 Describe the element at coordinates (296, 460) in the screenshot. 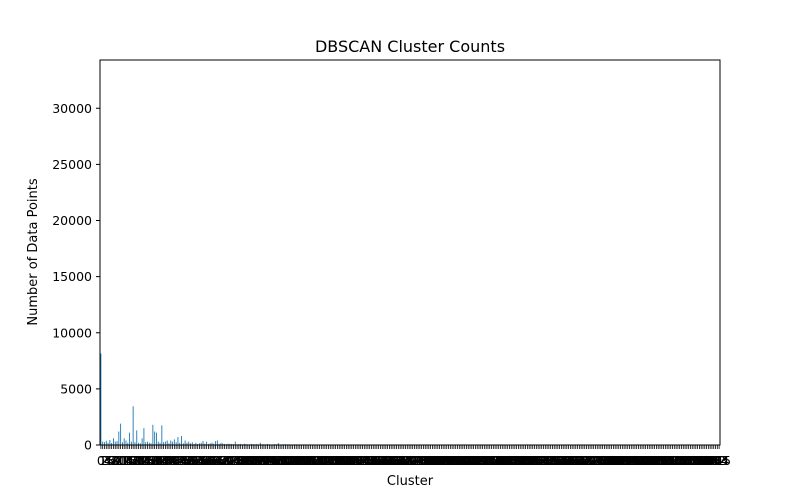

I see `x-tick-label-109: 109` at that location.